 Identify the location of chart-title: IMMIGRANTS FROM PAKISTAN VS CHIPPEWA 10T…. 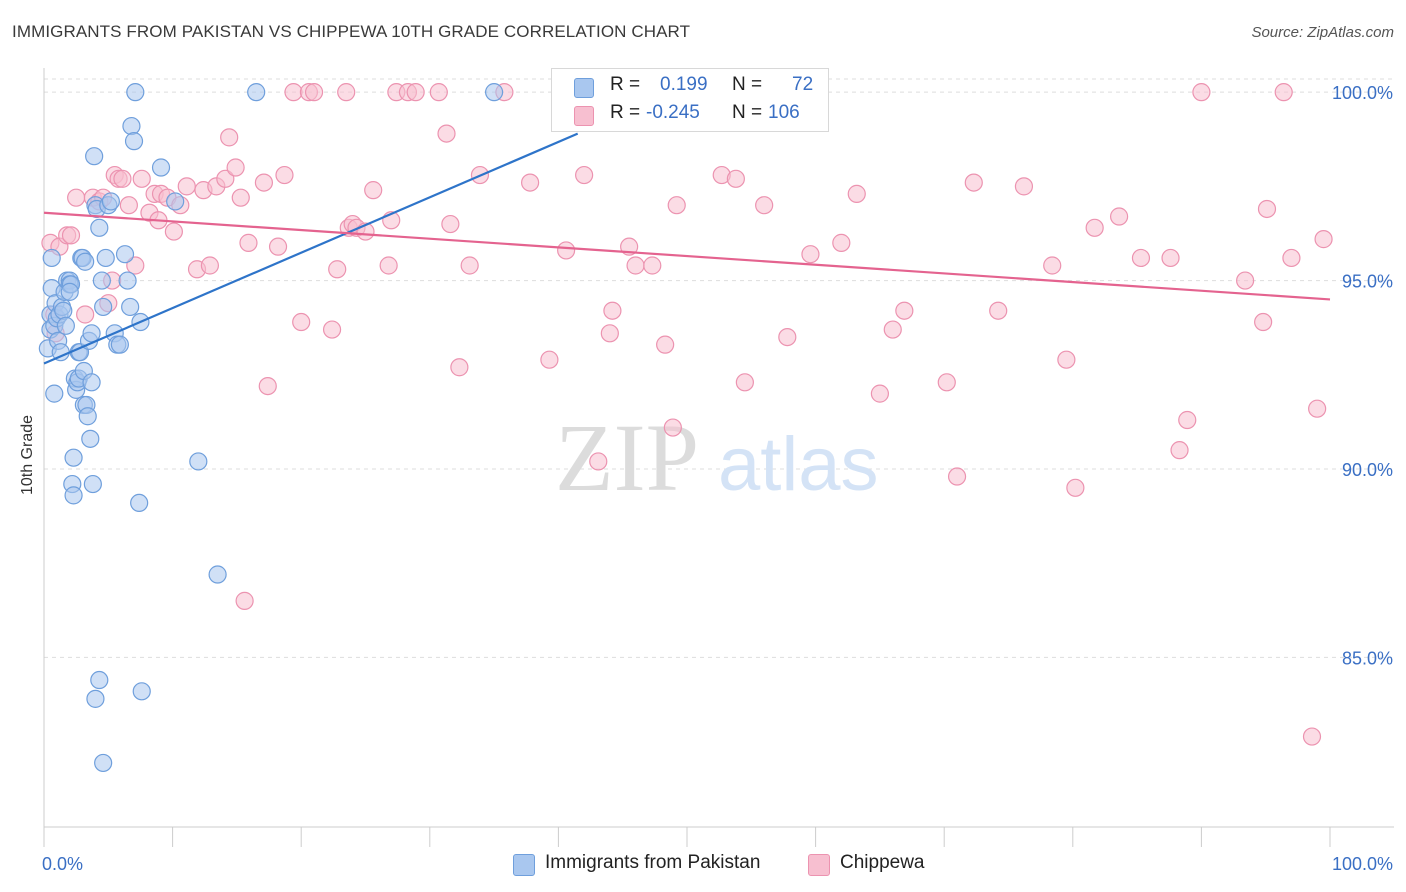
(351, 31).